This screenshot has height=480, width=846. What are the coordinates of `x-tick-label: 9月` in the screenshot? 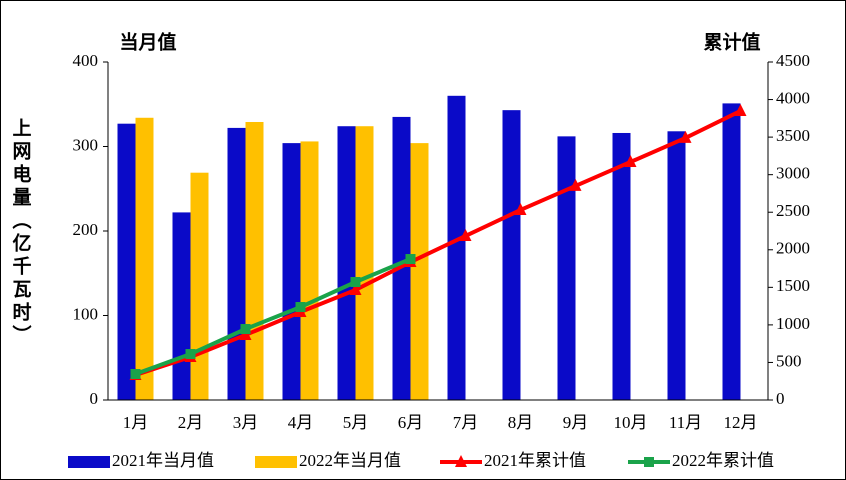 It's located at (576, 422).